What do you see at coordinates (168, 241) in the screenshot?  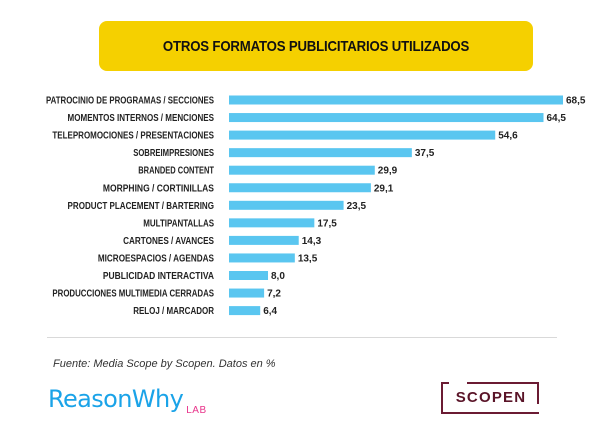 I see `category-label: CARTONES / AVANCES` at bounding box center [168, 241].